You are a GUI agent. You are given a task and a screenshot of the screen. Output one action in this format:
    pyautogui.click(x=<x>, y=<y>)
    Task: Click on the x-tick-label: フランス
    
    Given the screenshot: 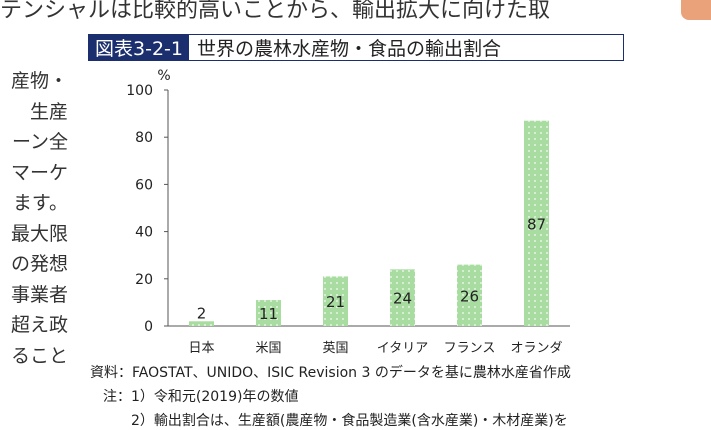 What is the action you would take?
    pyautogui.click(x=470, y=348)
    